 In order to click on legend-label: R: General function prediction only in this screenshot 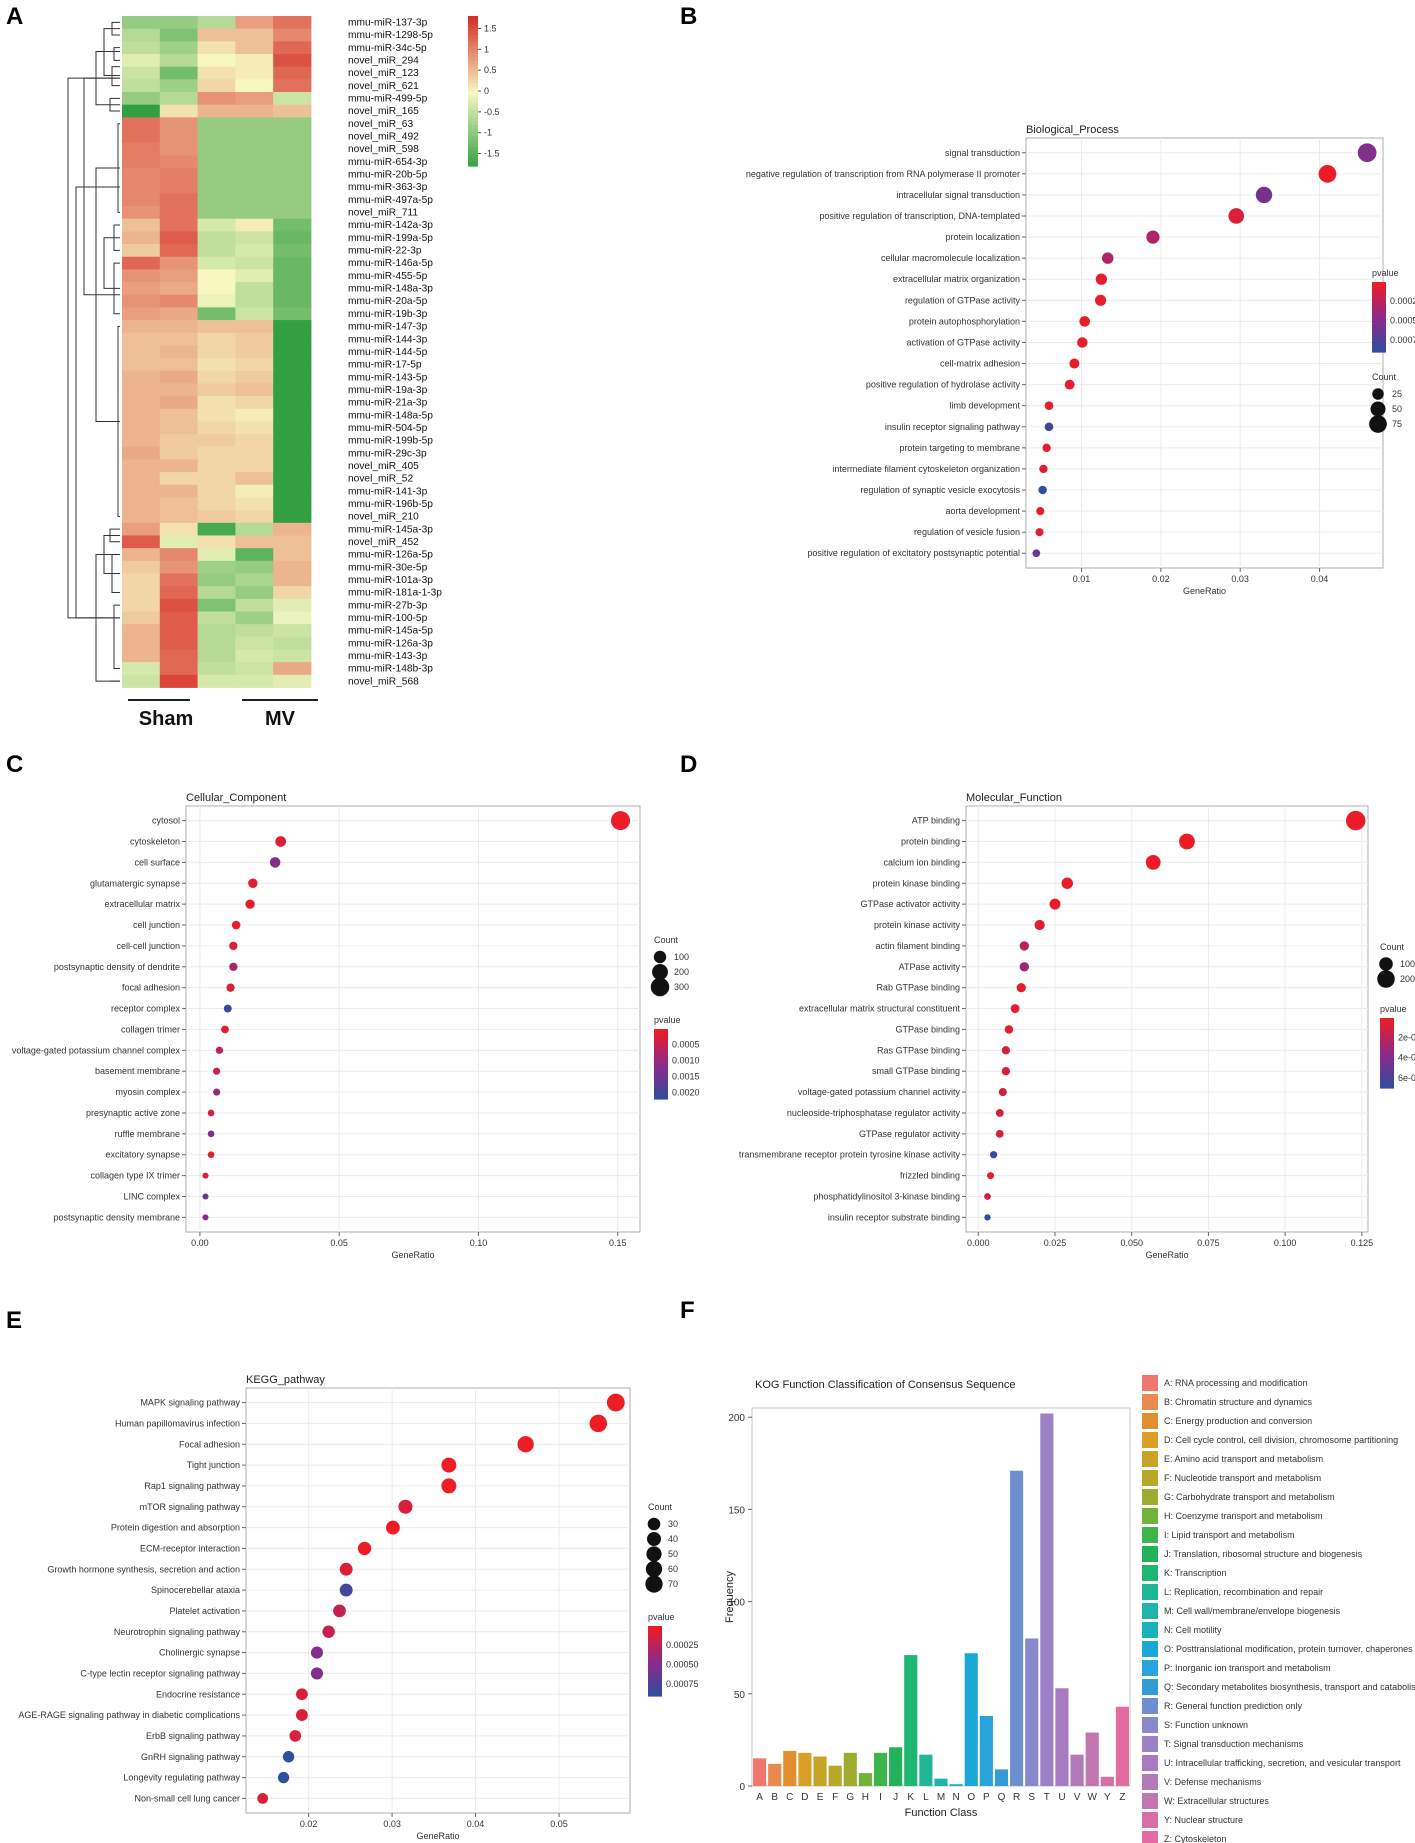, I will do `click(1233, 1706)`.